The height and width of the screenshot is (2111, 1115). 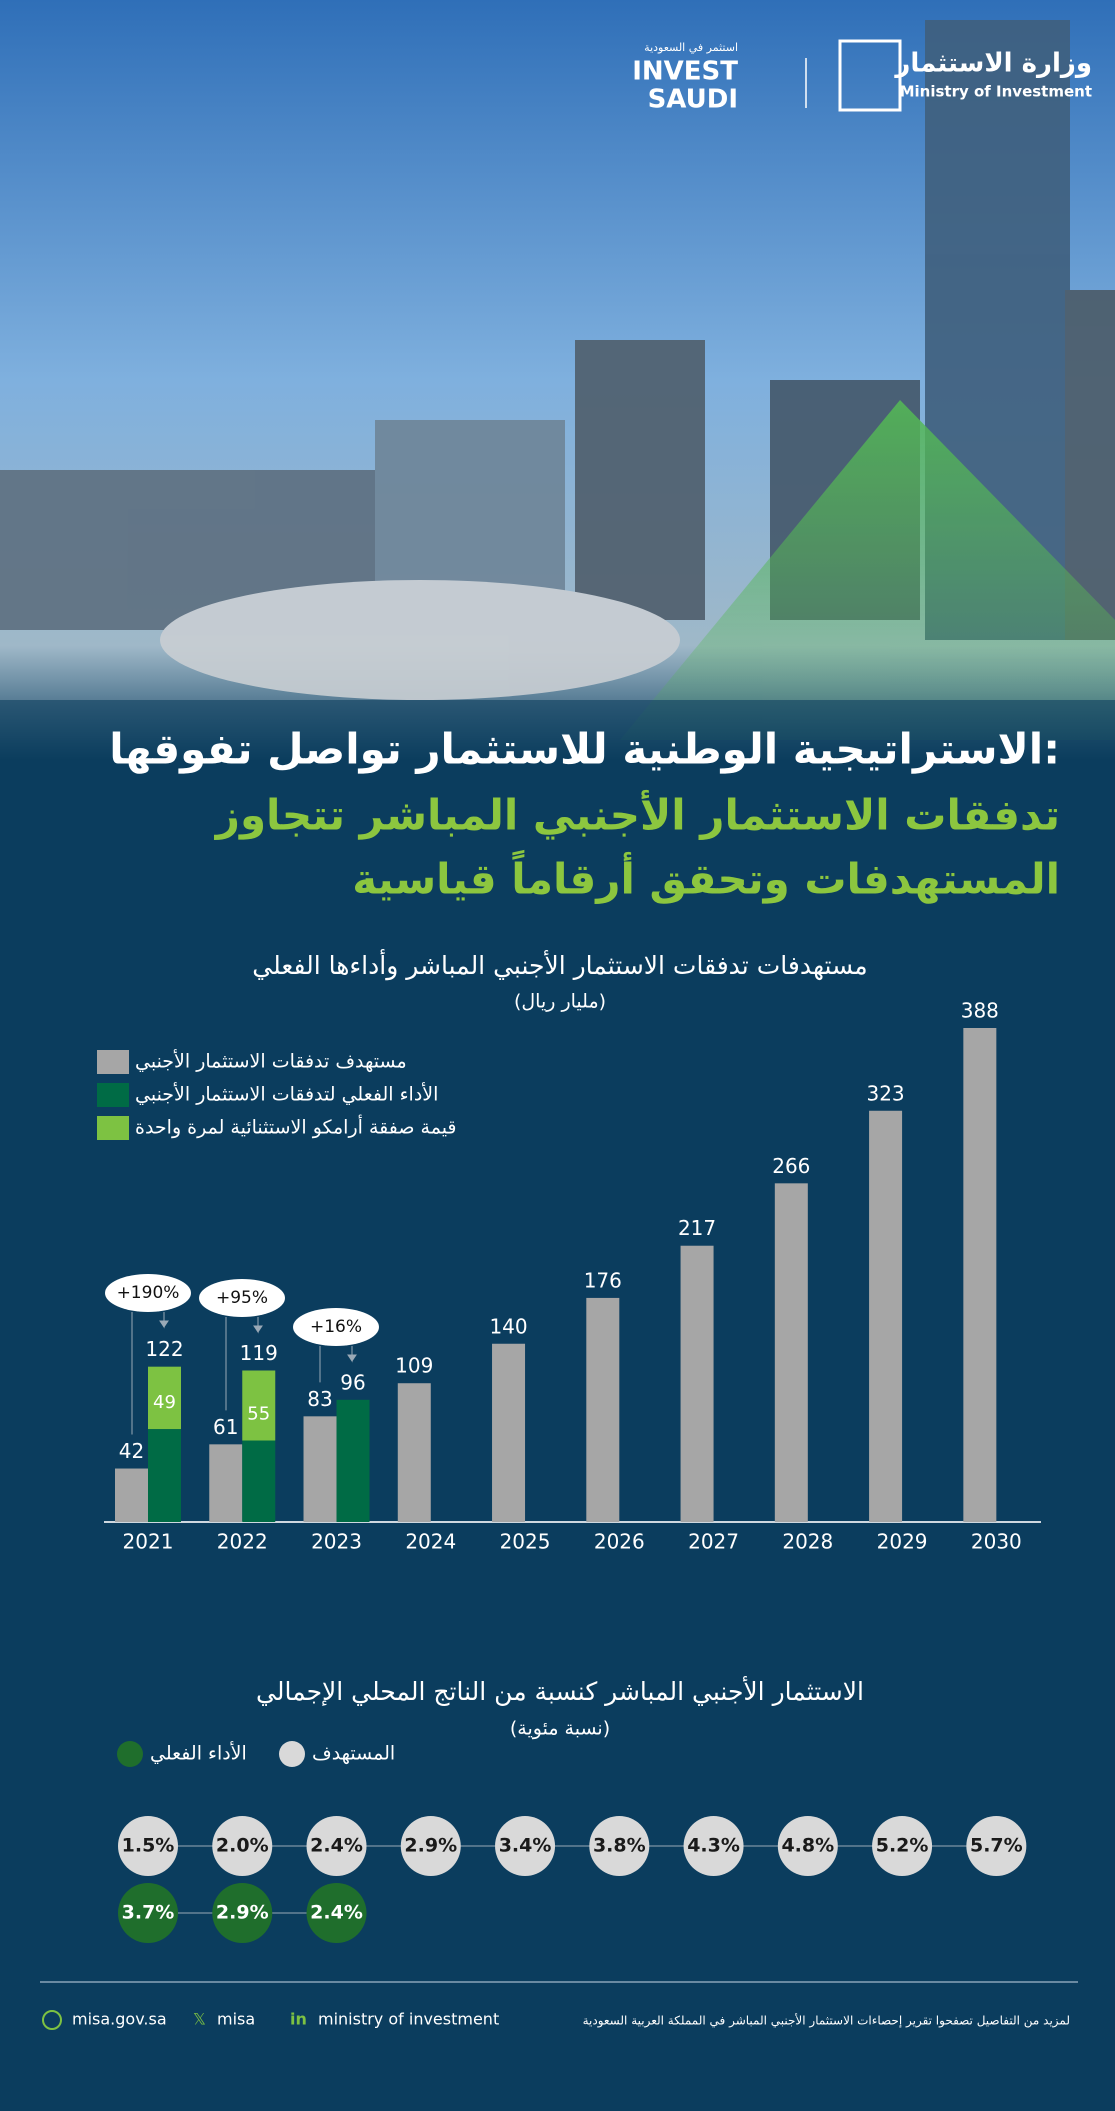 What do you see at coordinates (259, 1353) in the screenshot?
I see `total-label: 119` at bounding box center [259, 1353].